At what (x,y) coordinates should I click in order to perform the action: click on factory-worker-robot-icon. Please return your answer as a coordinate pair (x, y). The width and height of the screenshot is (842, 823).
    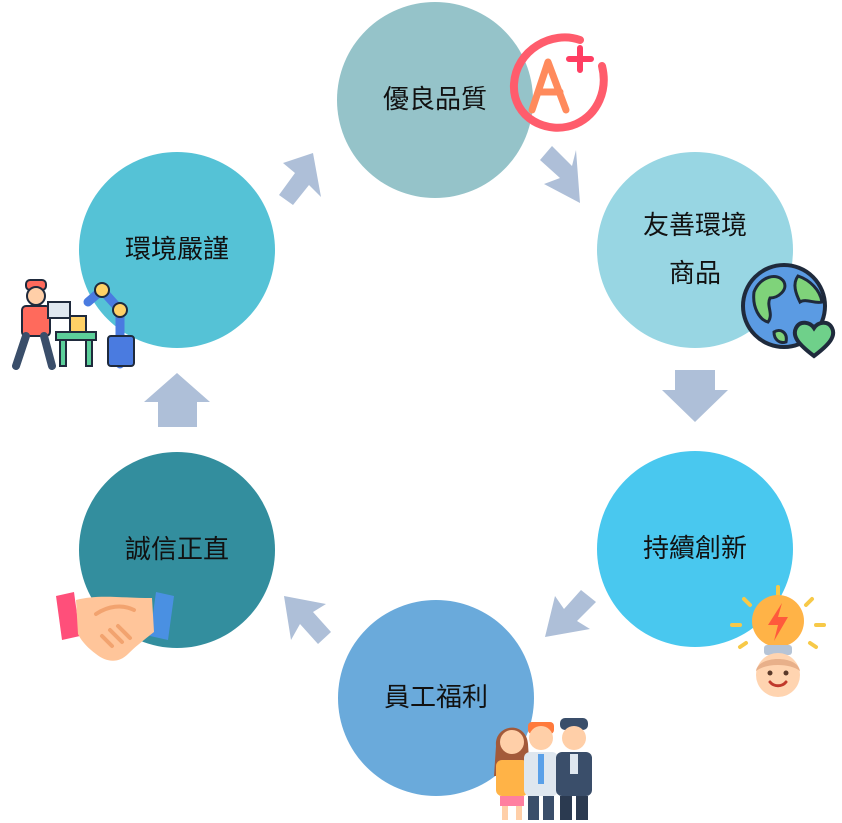
    Looking at the image, I should click on (73, 324).